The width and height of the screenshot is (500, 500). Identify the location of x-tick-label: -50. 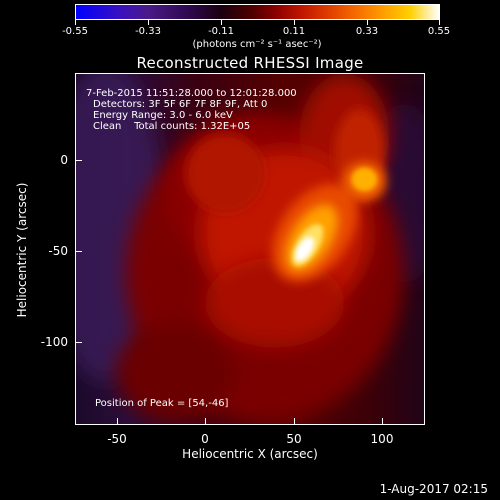
(117, 439).